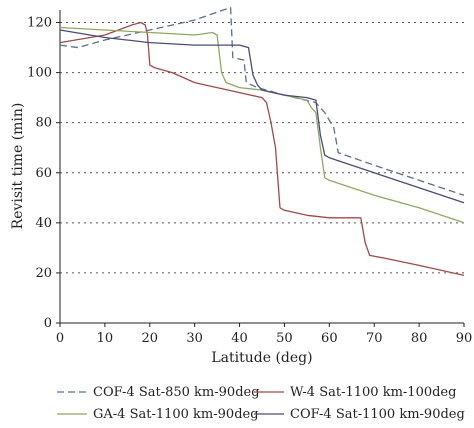 This screenshot has width=474, height=428. Describe the element at coordinates (419, 338) in the screenshot. I see `x-tick-label: 80` at that location.